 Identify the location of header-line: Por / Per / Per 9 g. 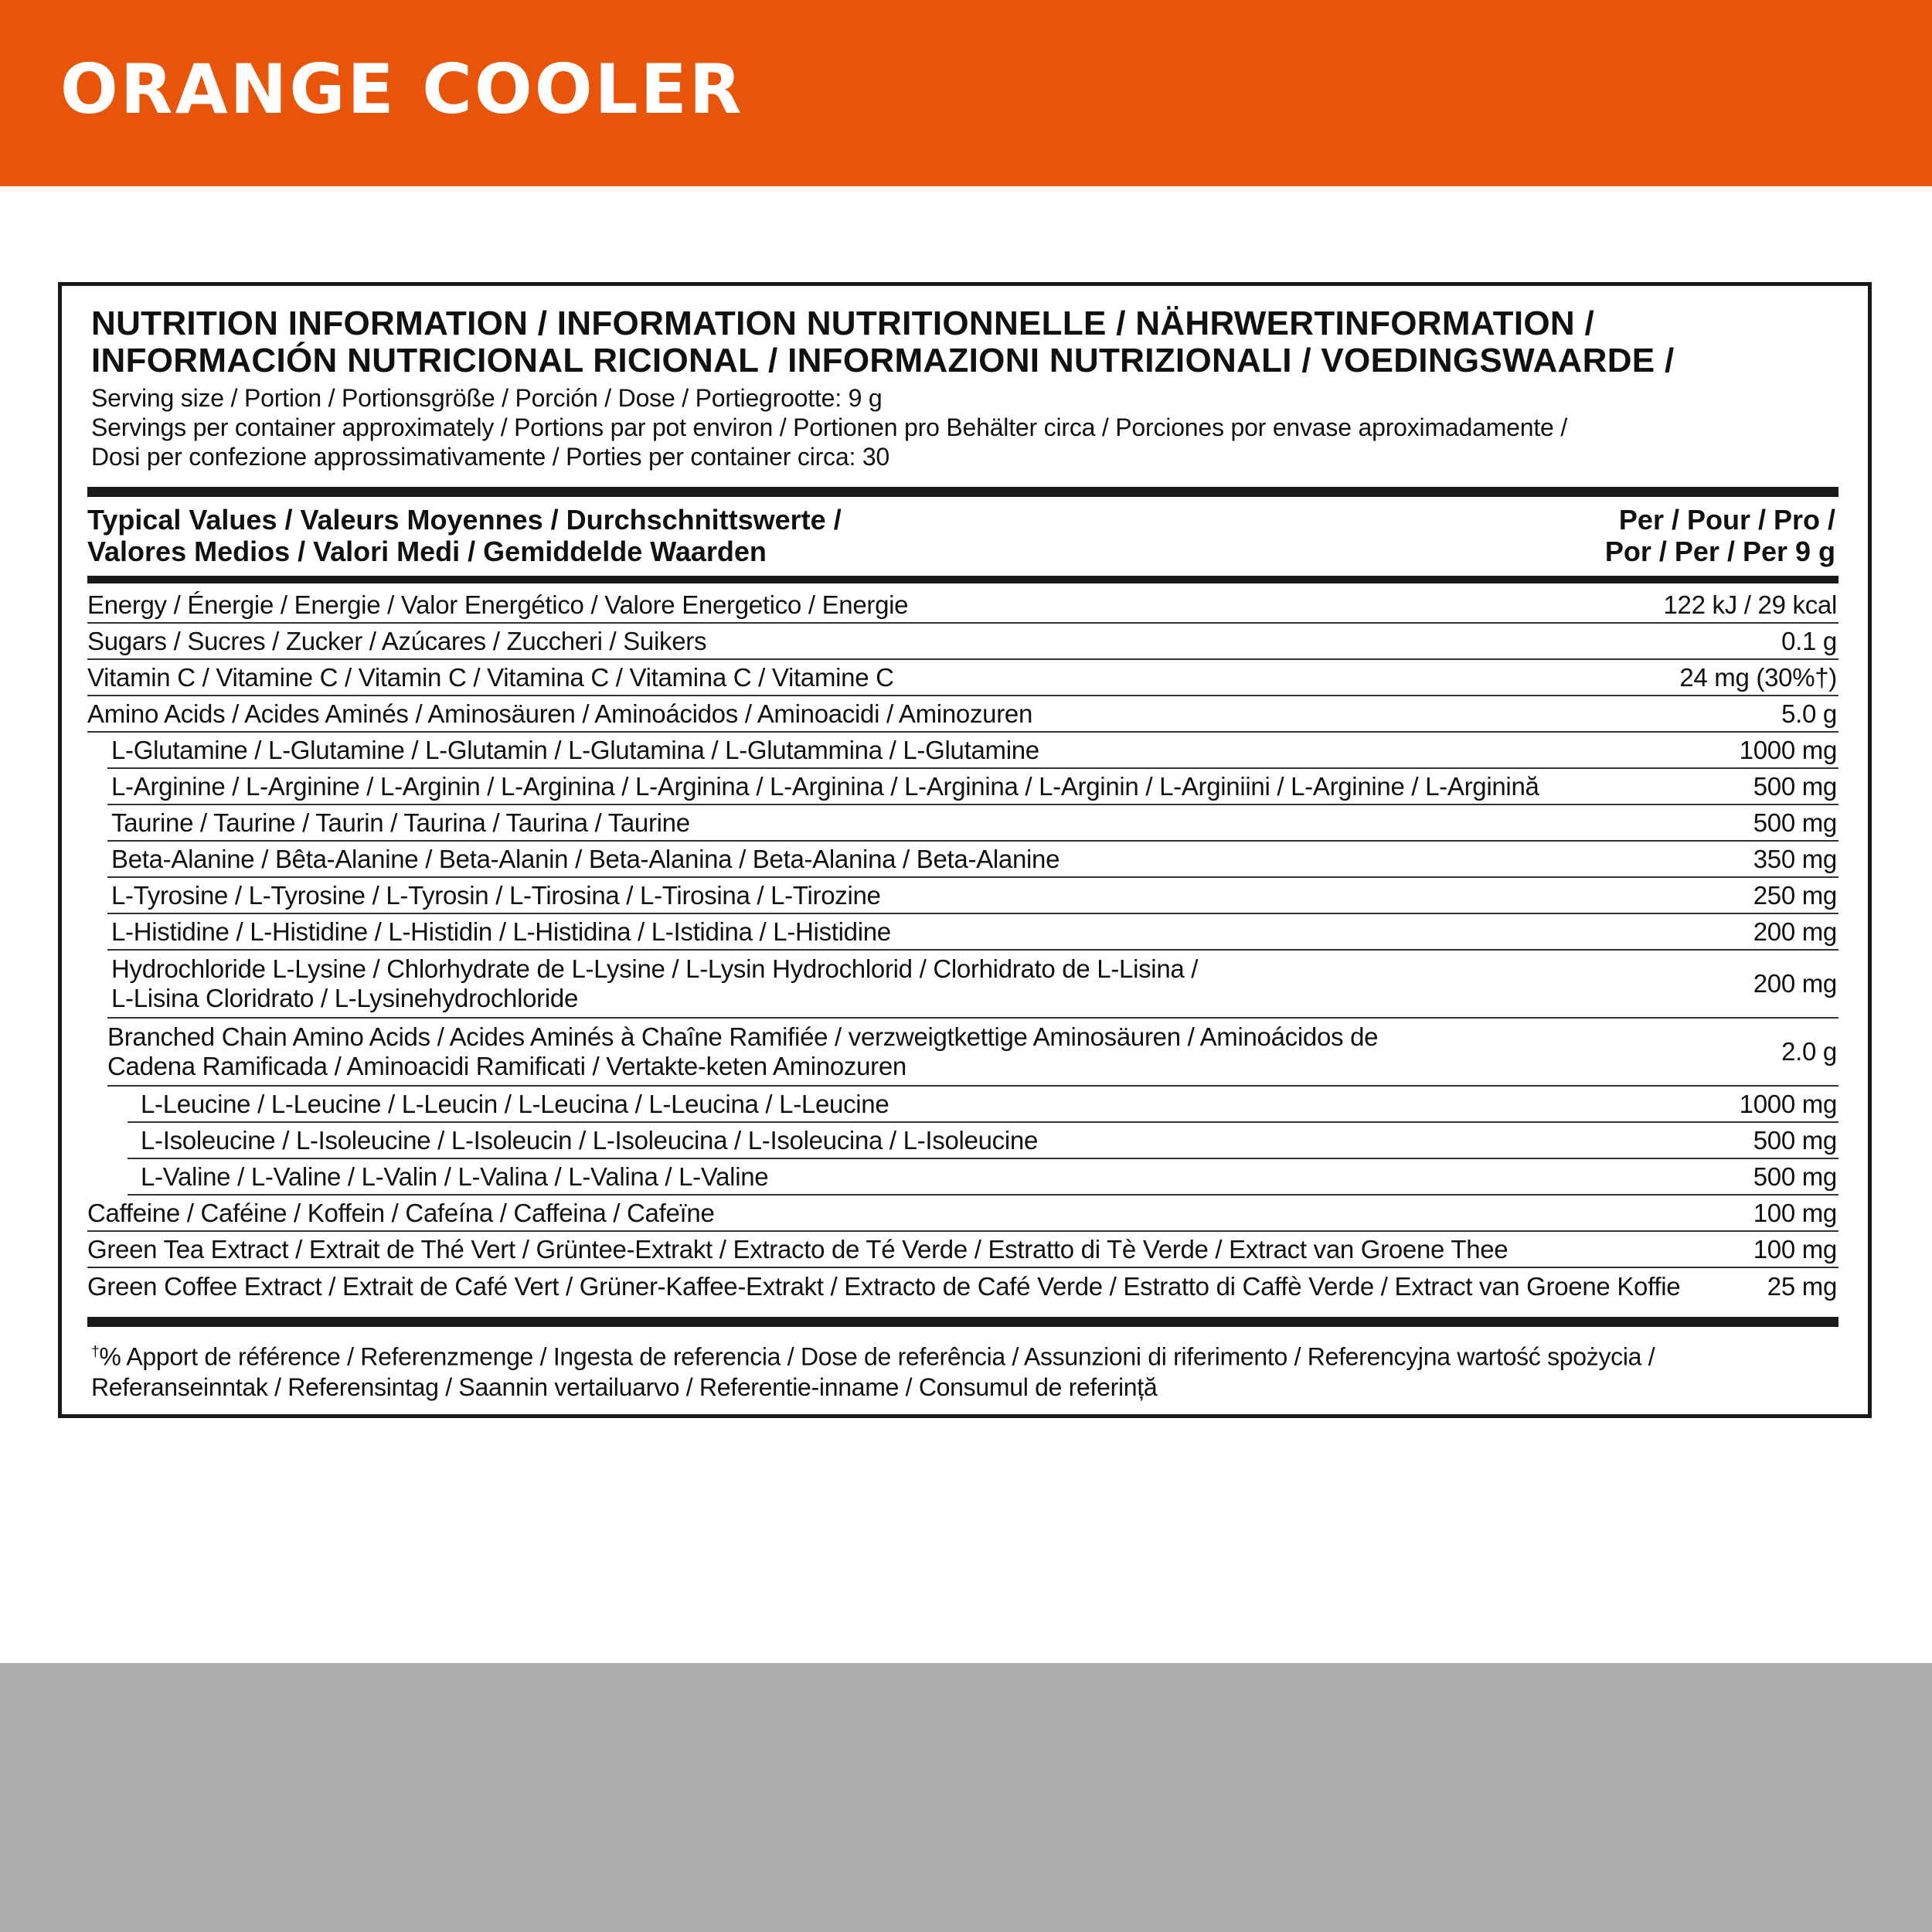
(1719, 551).